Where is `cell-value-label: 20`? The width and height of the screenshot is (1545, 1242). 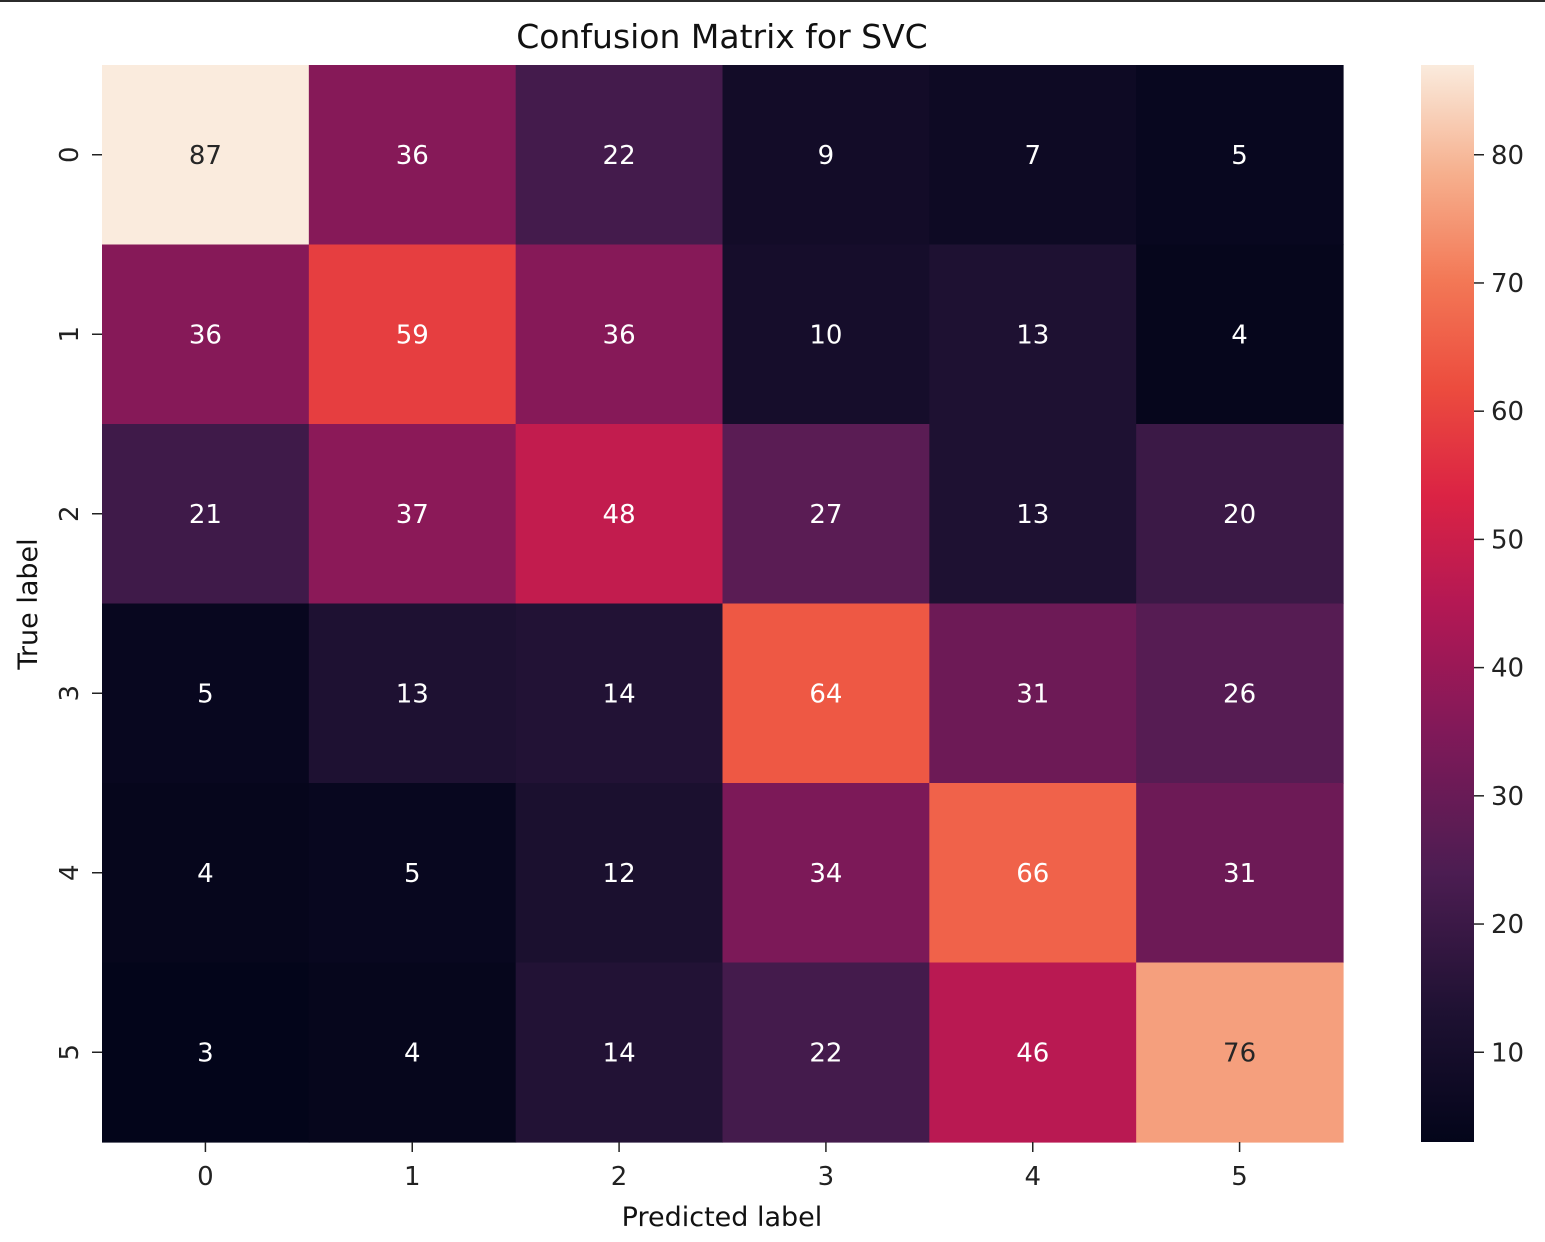
cell-value-label: 20 is located at coordinates (1239, 515).